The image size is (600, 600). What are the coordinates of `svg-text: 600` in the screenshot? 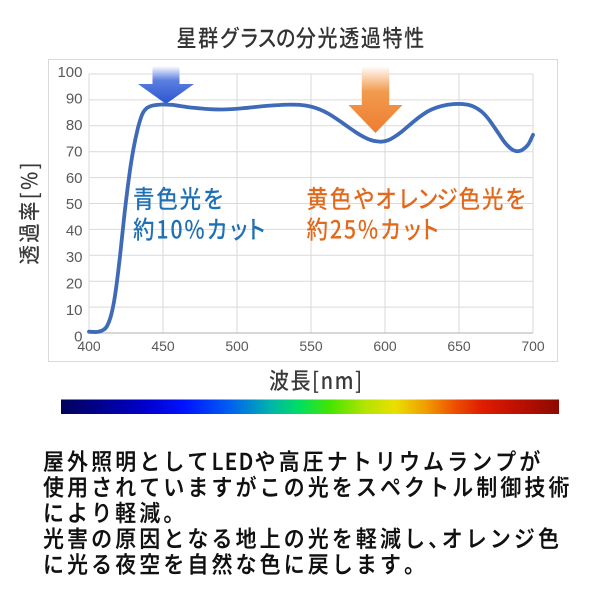 It's located at (385, 346).